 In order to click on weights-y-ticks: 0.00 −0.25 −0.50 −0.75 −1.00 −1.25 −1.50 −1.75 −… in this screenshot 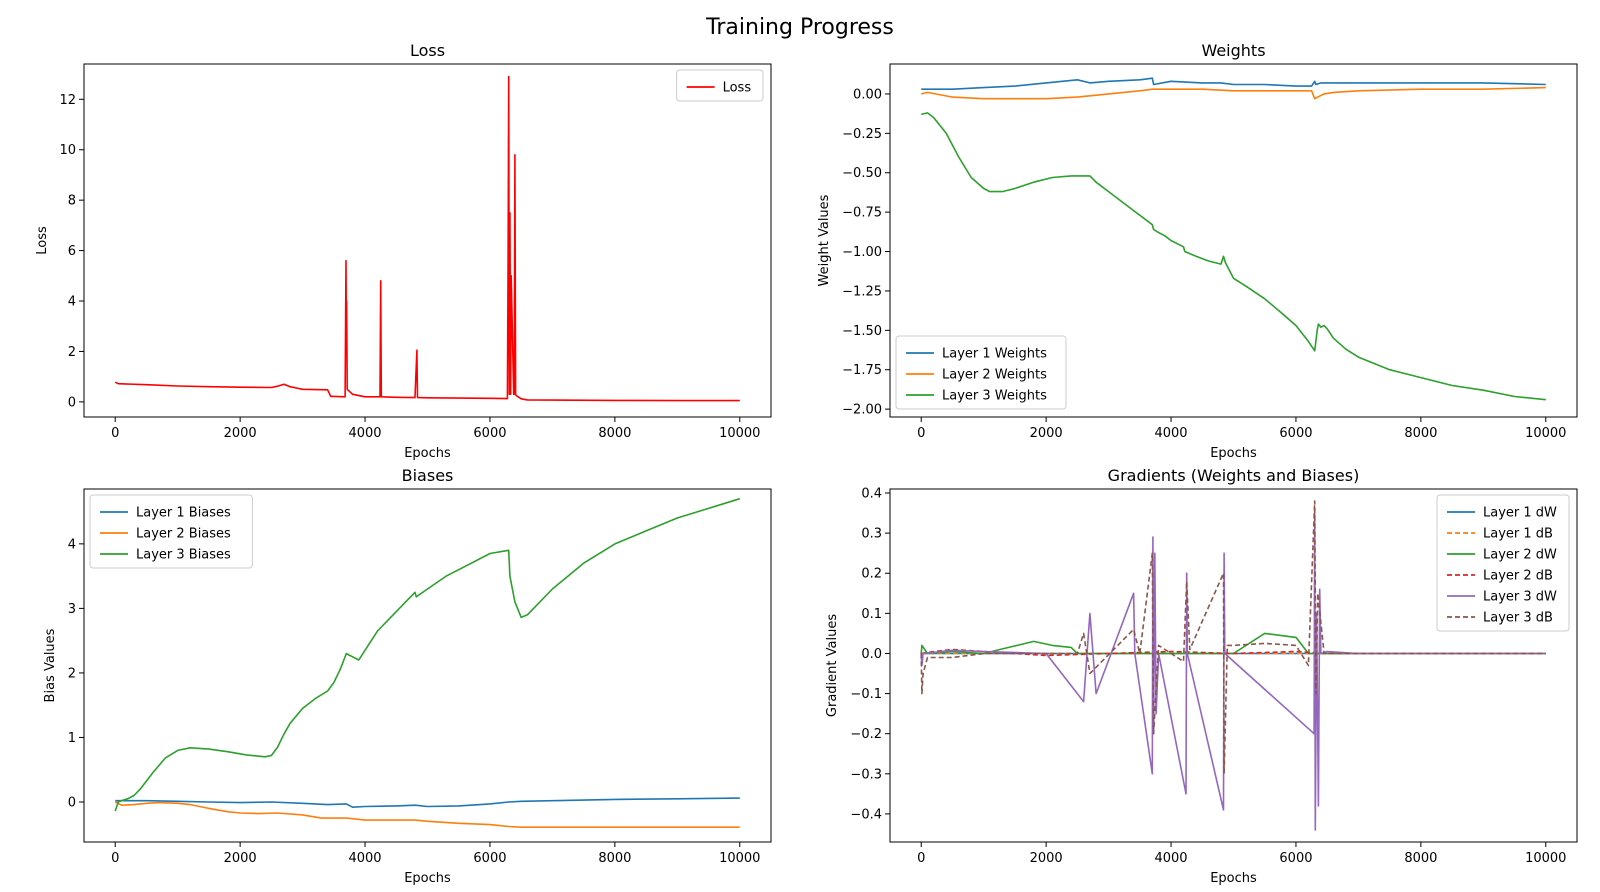, I will do `click(866, 252)`.